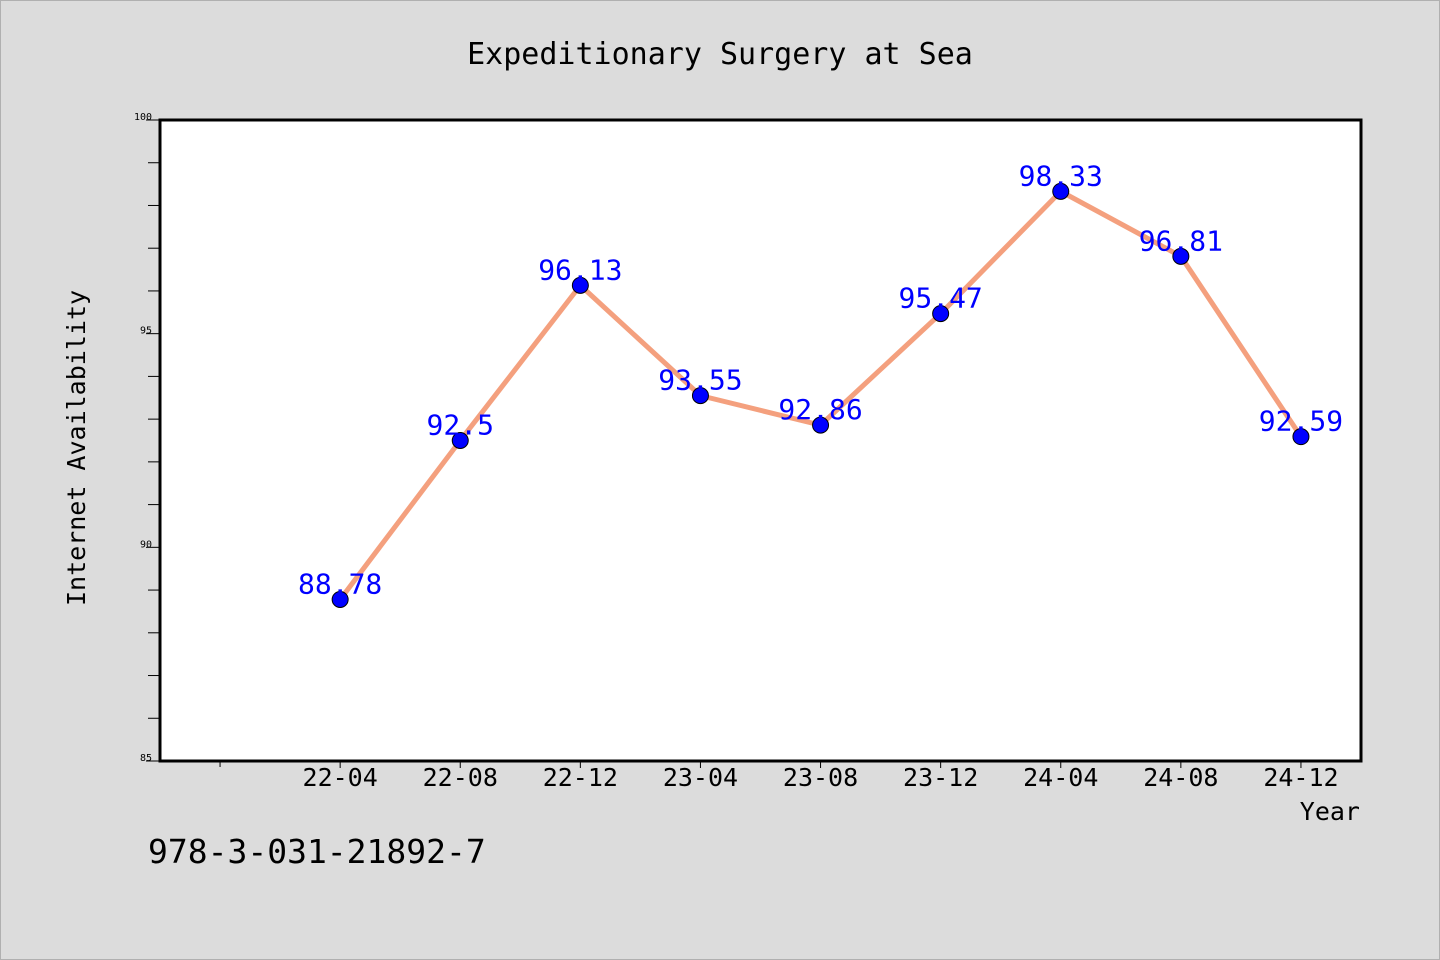 The height and width of the screenshot is (960, 1440). What do you see at coordinates (460, 425) in the screenshot?
I see `data-label: 92.5` at bounding box center [460, 425].